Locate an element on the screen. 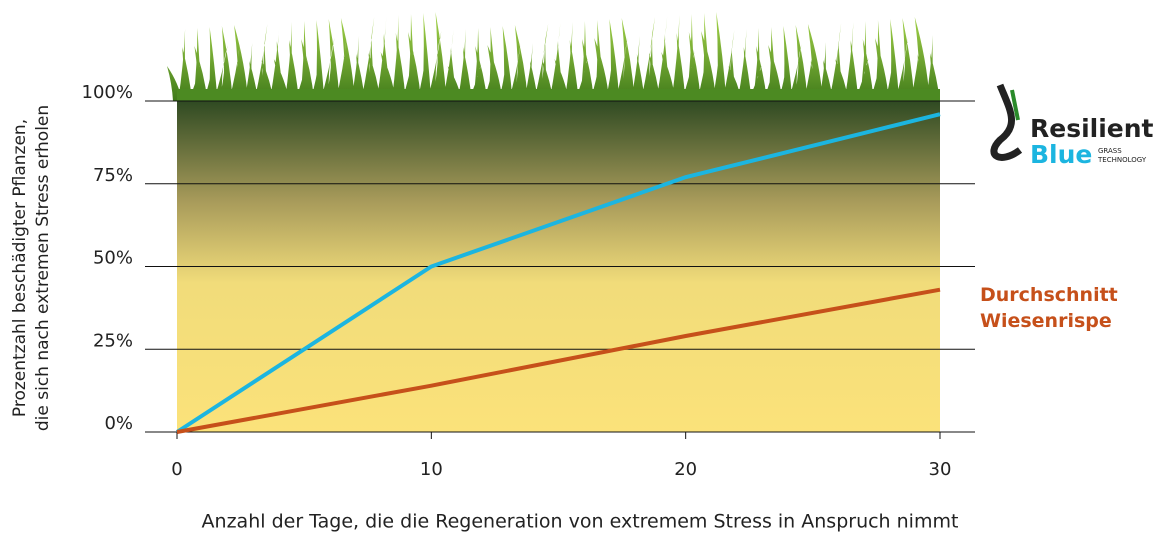 Image resolution: width=1168 pixels, height=537 pixels. logo-text: Blue is located at coordinates (1061, 154).